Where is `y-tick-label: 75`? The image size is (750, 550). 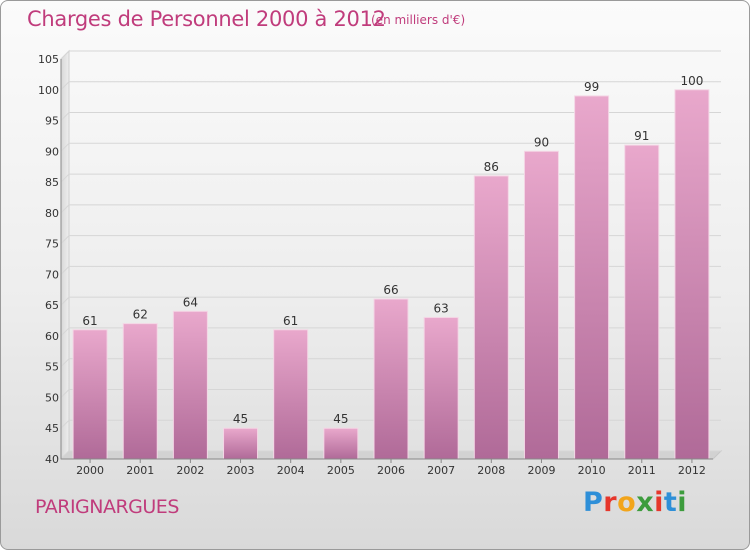 y-tick-label: 75 is located at coordinates (52, 244).